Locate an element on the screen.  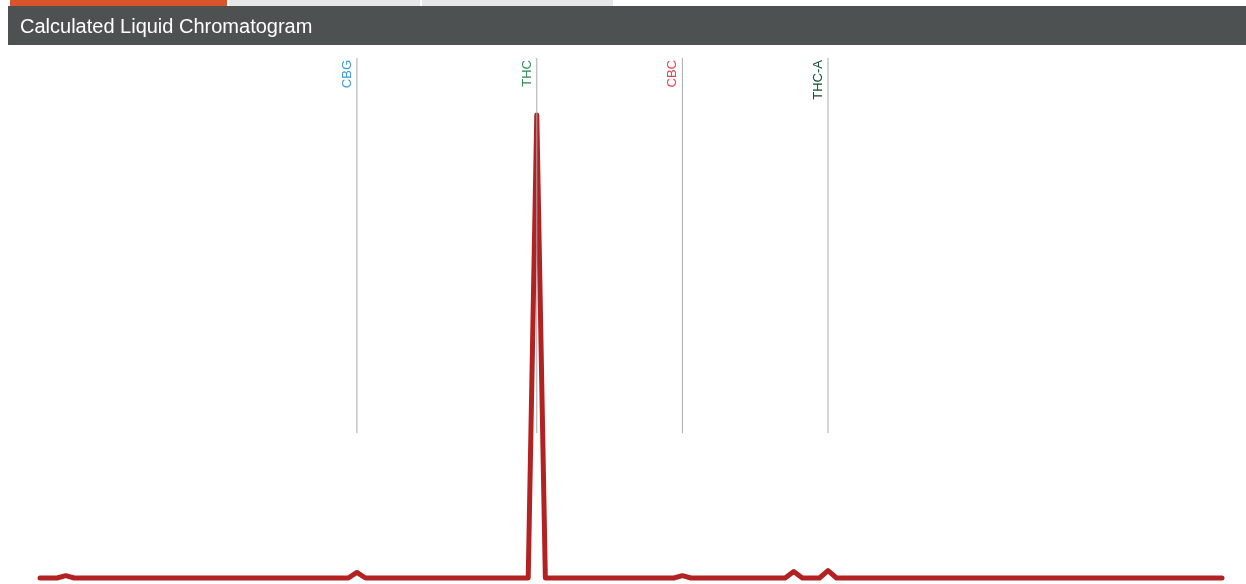
text: THC is located at coordinates (526, 73).